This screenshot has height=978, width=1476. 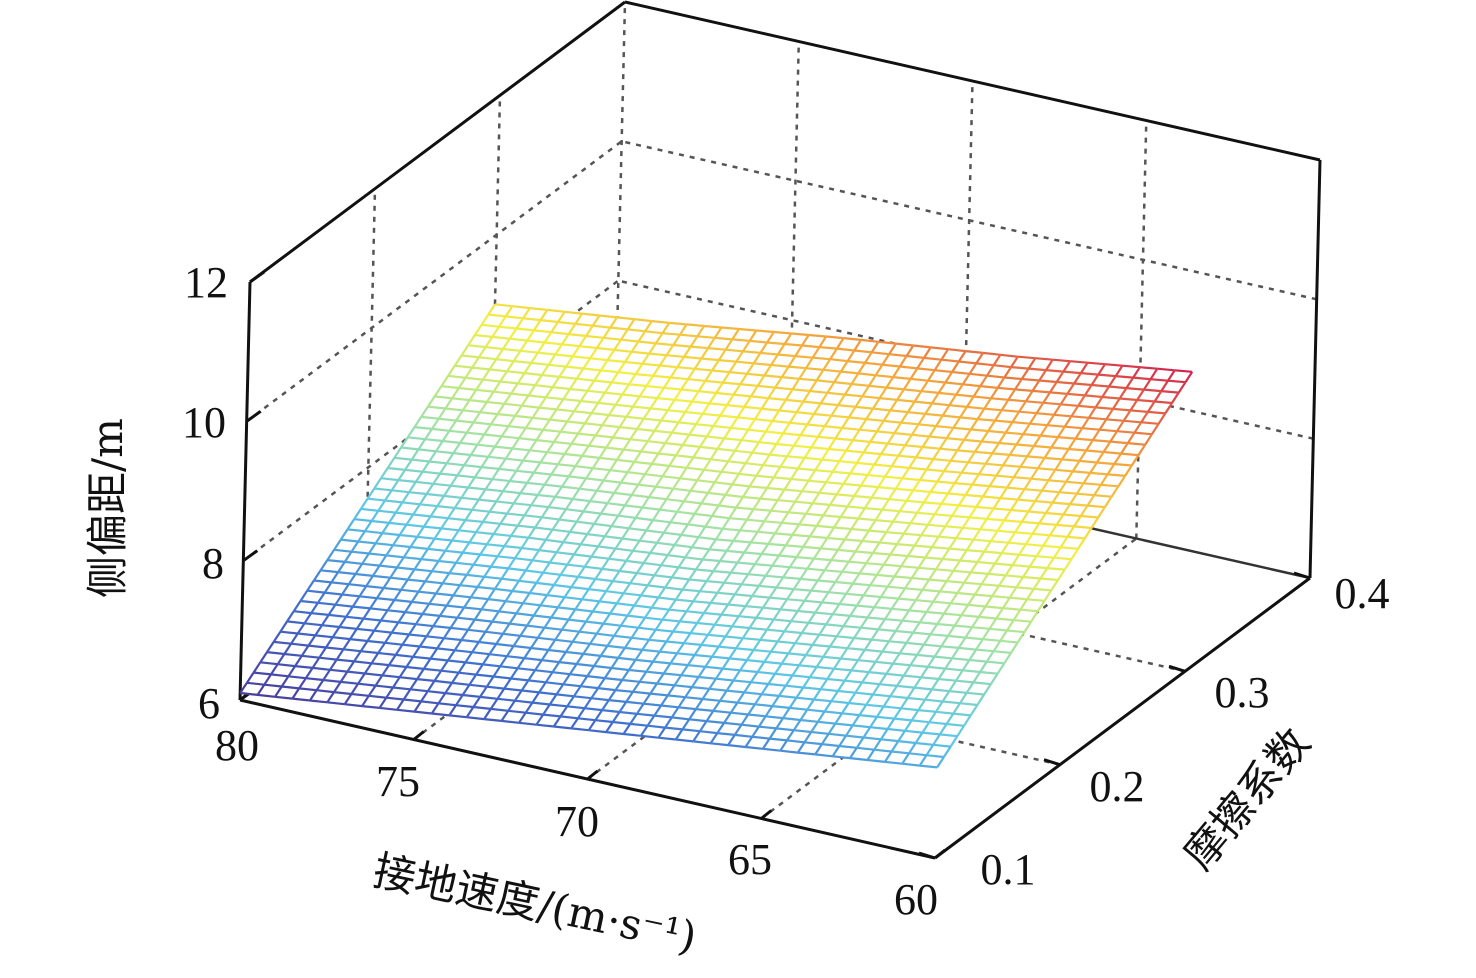 What do you see at coordinates (972, 81) in the screenshot?
I see `box-edge` at bounding box center [972, 81].